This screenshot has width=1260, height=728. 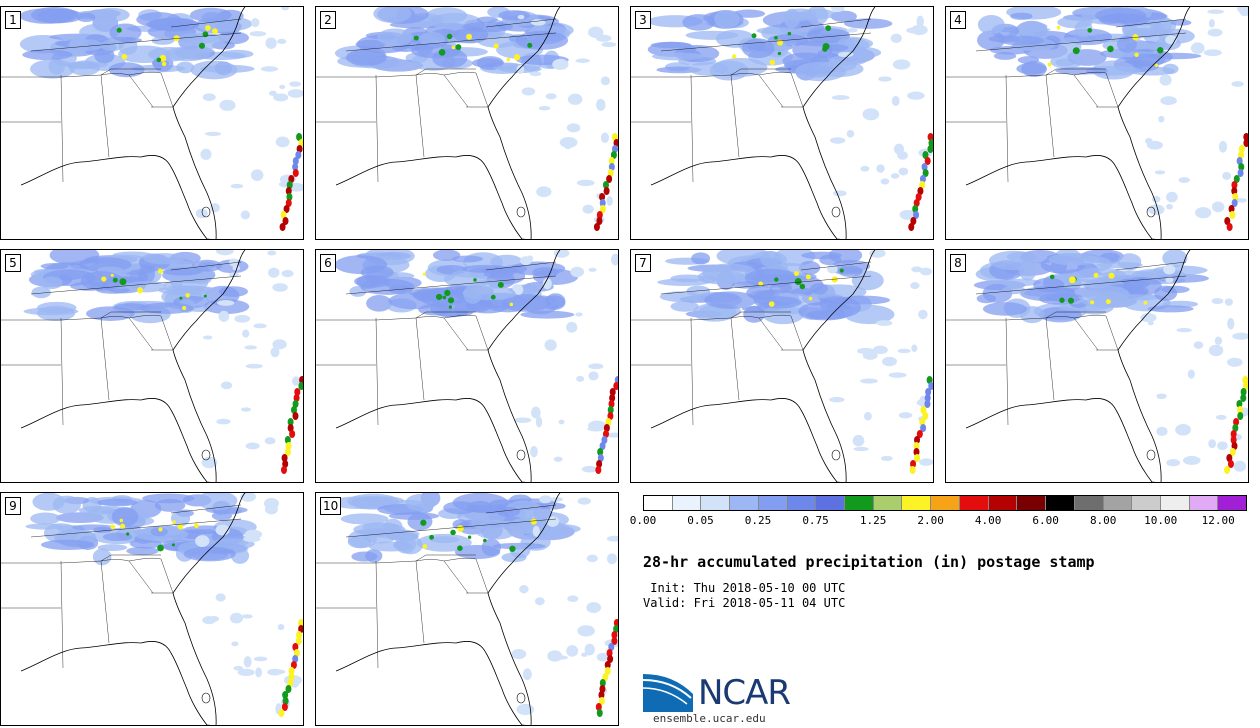 What do you see at coordinates (1045, 520) in the screenshot?
I see `colorbar-tick-label: 6.00` at bounding box center [1045, 520].